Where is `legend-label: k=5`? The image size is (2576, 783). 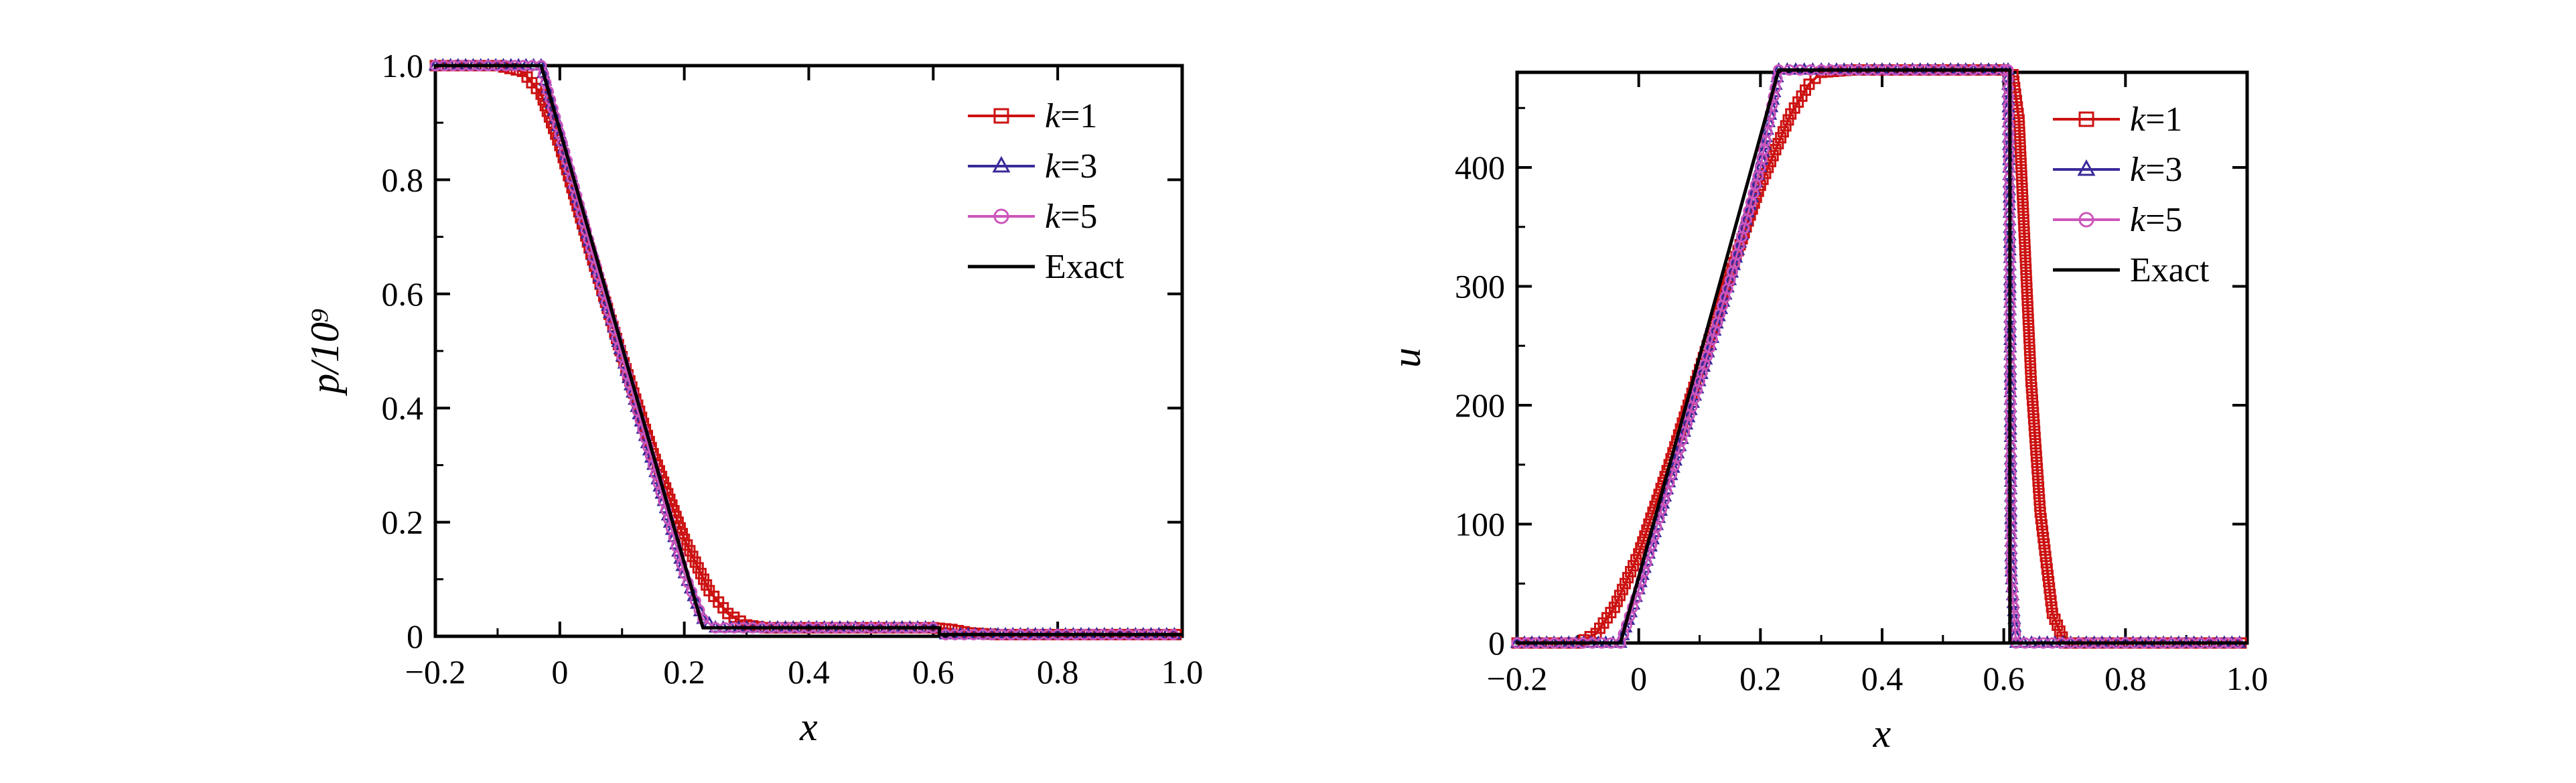
legend-label: k=5 is located at coordinates (2156, 220).